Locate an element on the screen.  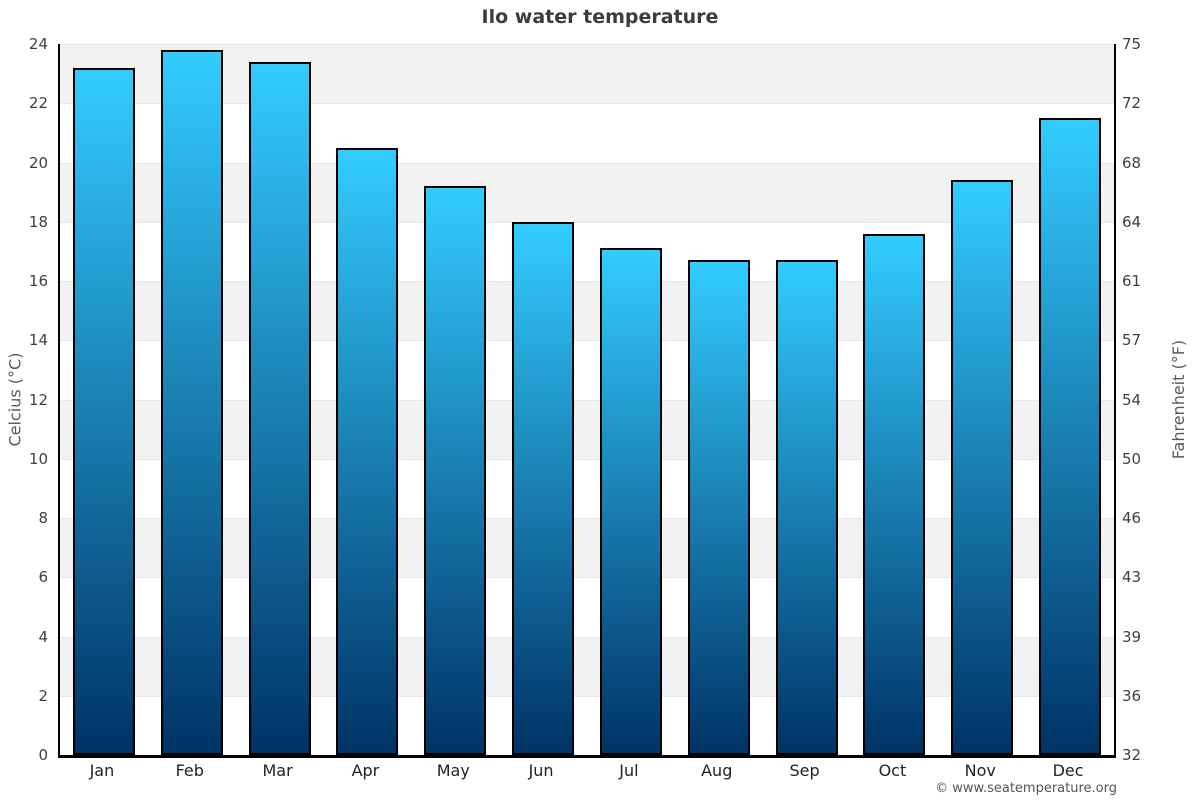
y-tick-fahrenheit-75: 75 is located at coordinates (1132, 44).